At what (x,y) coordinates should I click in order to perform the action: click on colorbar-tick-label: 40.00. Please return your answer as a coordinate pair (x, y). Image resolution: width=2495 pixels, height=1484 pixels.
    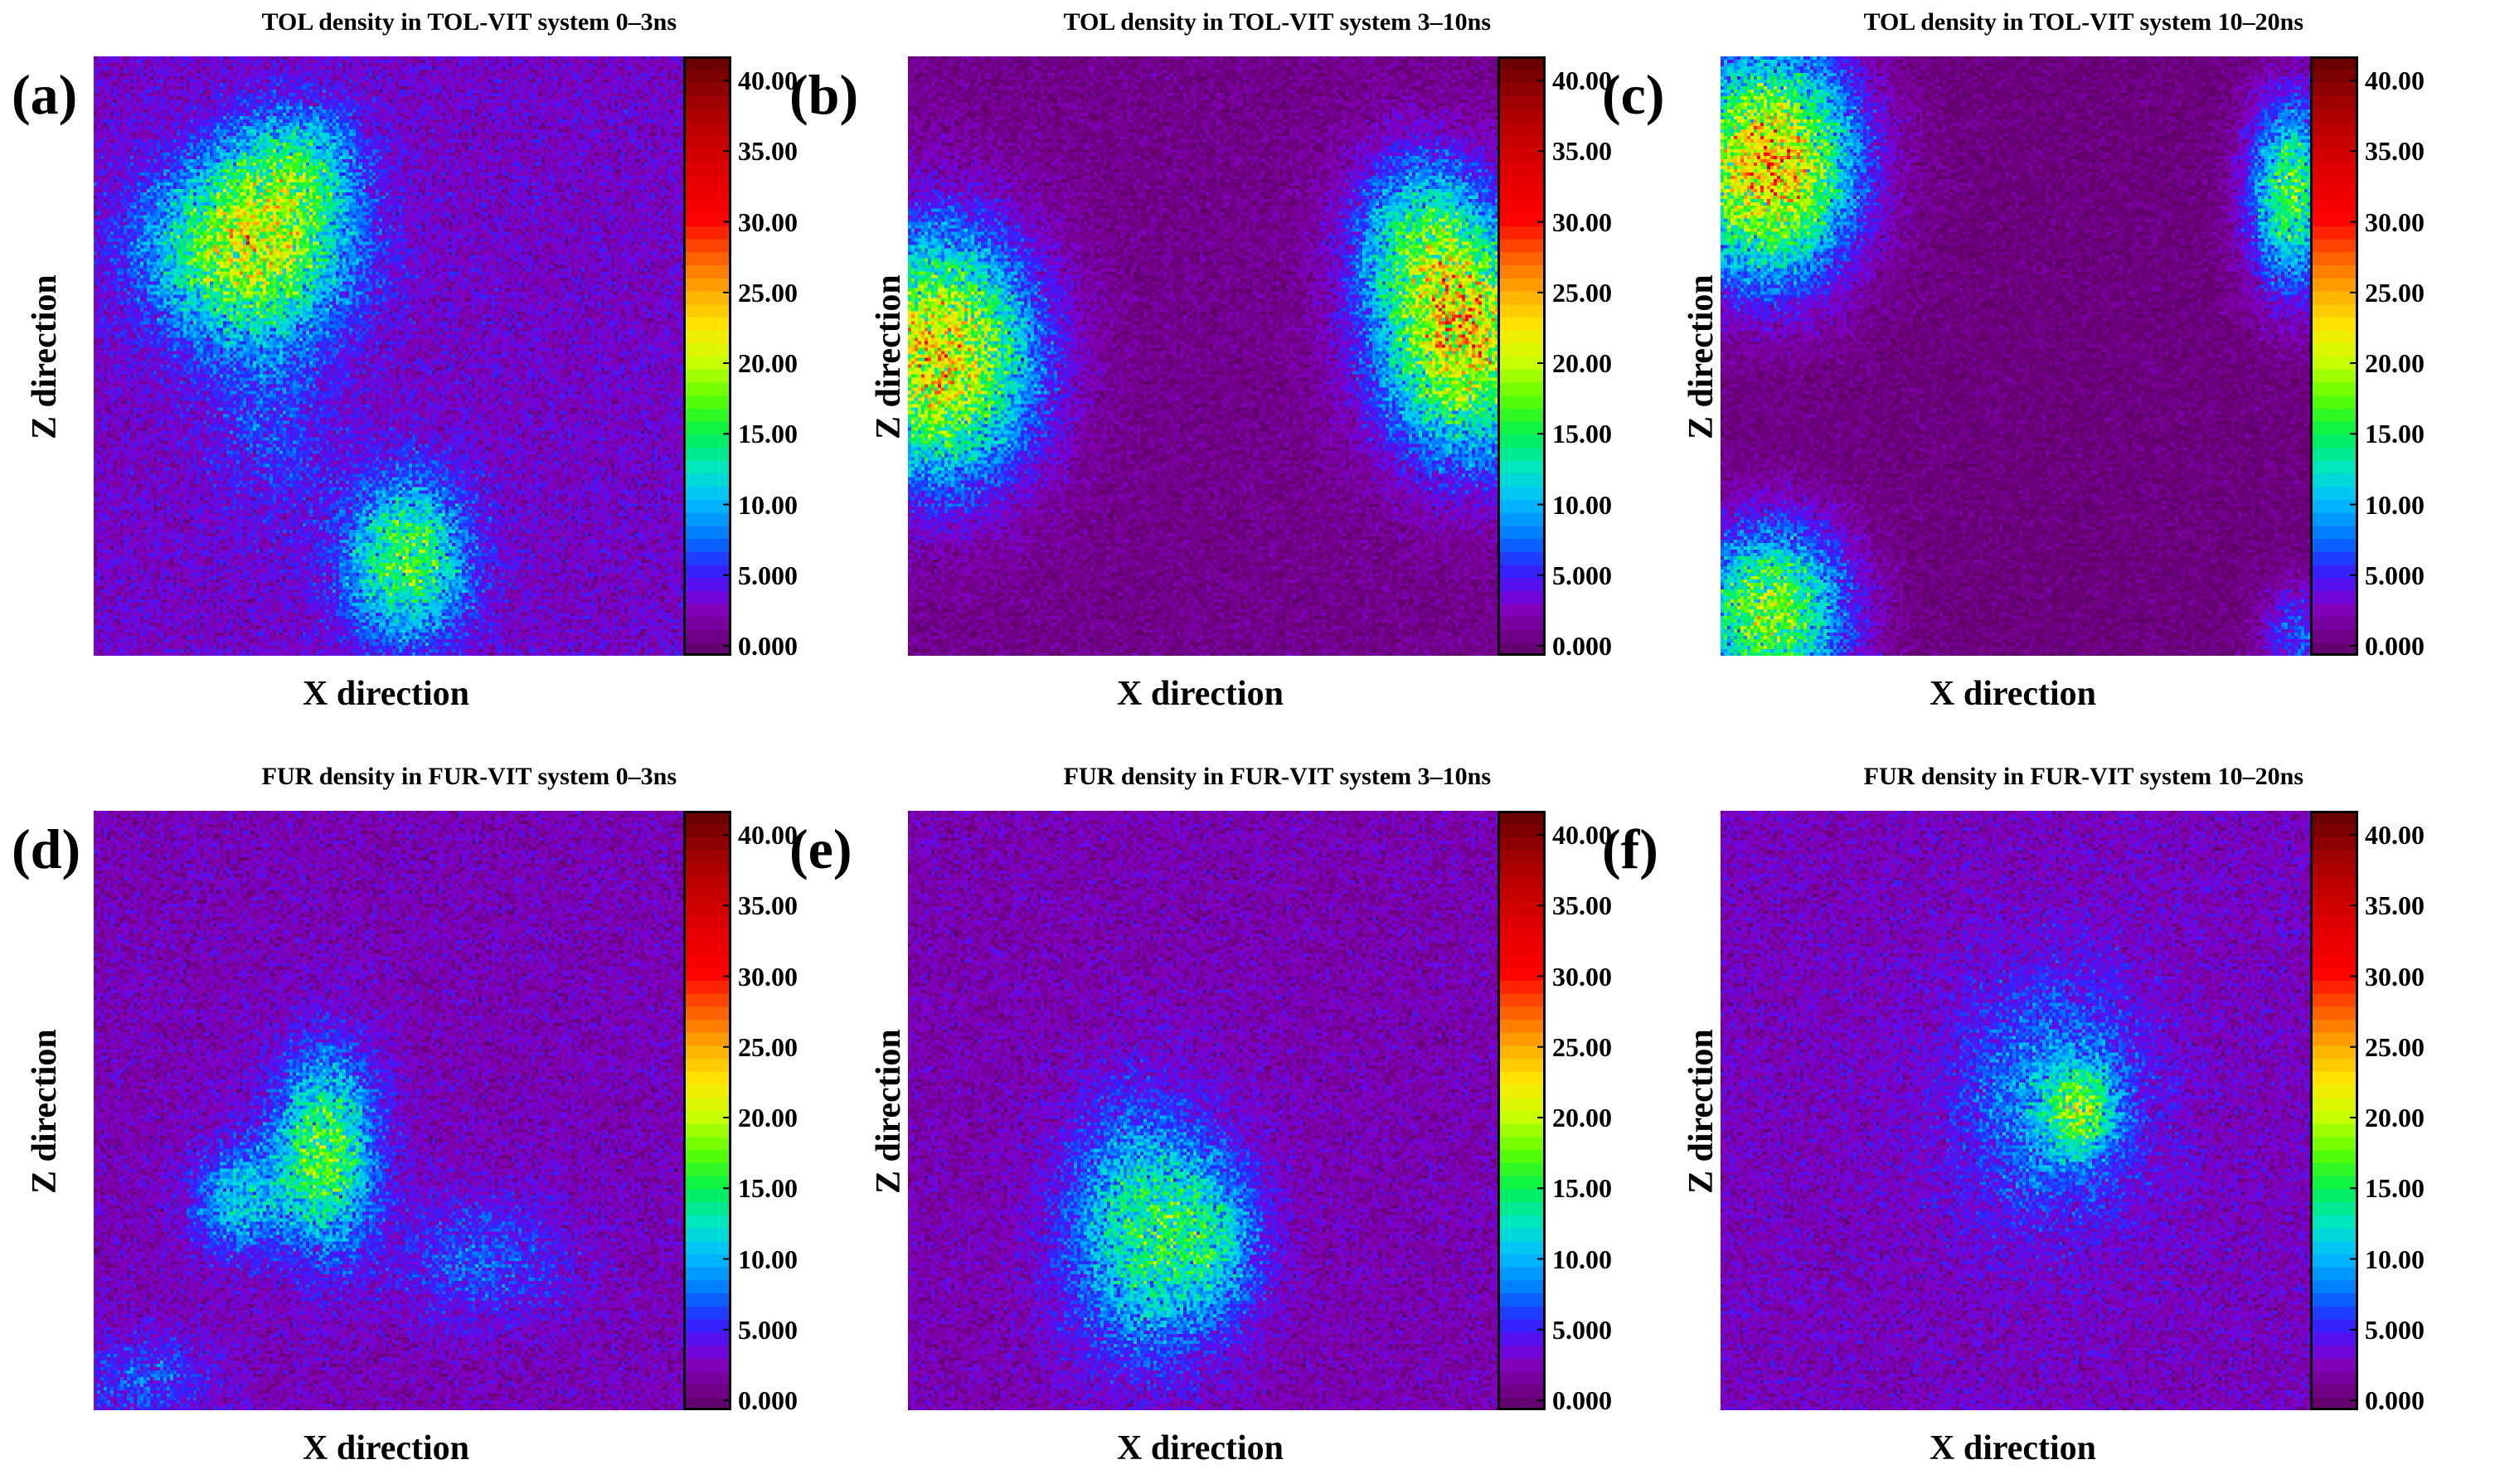
    Looking at the image, I should click on (1582, 80).